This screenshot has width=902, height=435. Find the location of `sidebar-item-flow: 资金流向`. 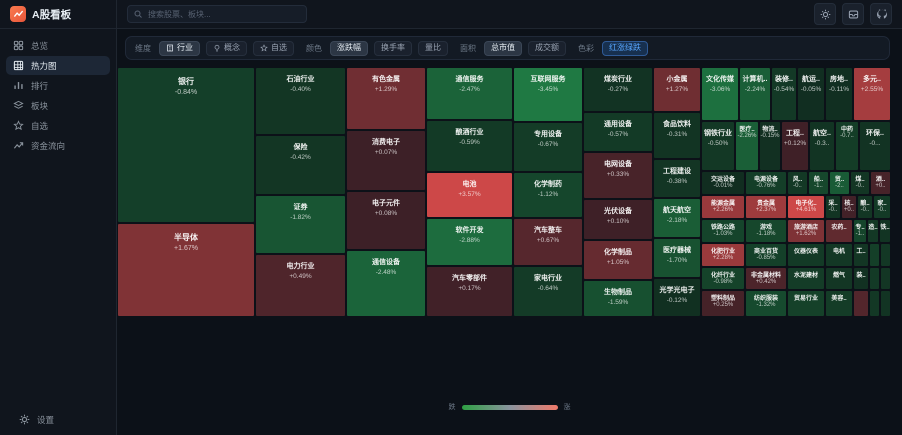

sidebar-item-flow: 资金流向 is located at coordinates (58, 145).